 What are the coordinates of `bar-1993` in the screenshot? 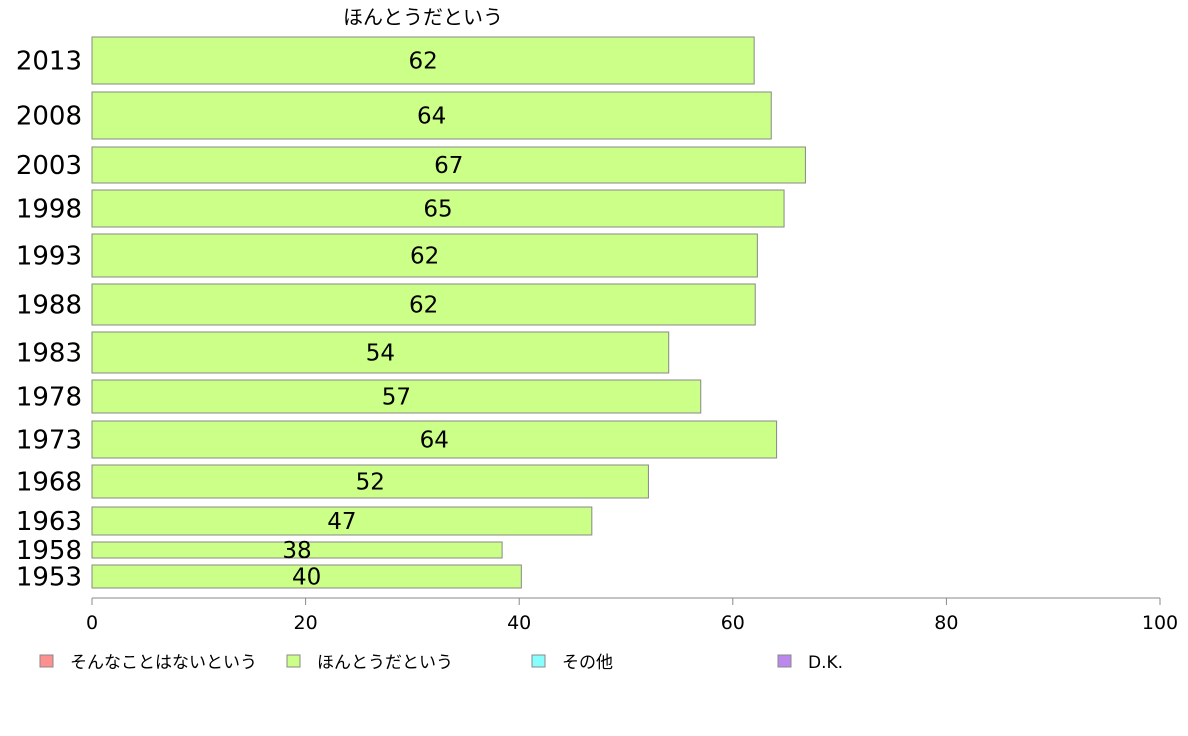 It's located at (424, 255).